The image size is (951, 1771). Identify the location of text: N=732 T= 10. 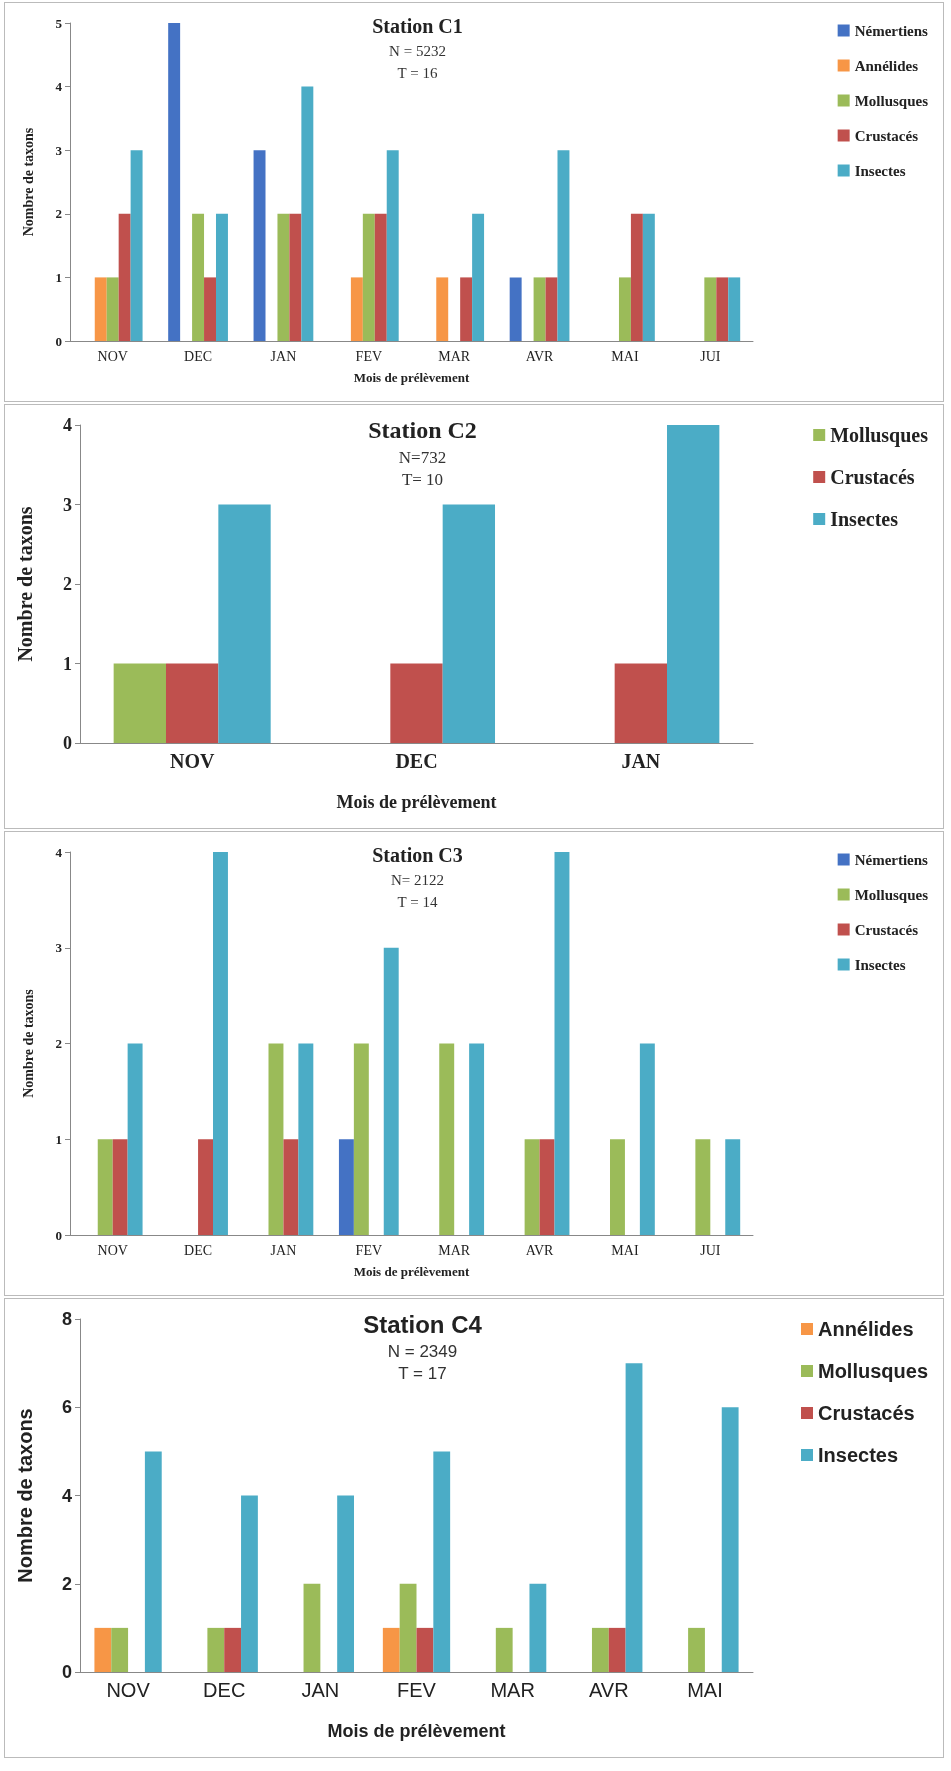
(422, 468).